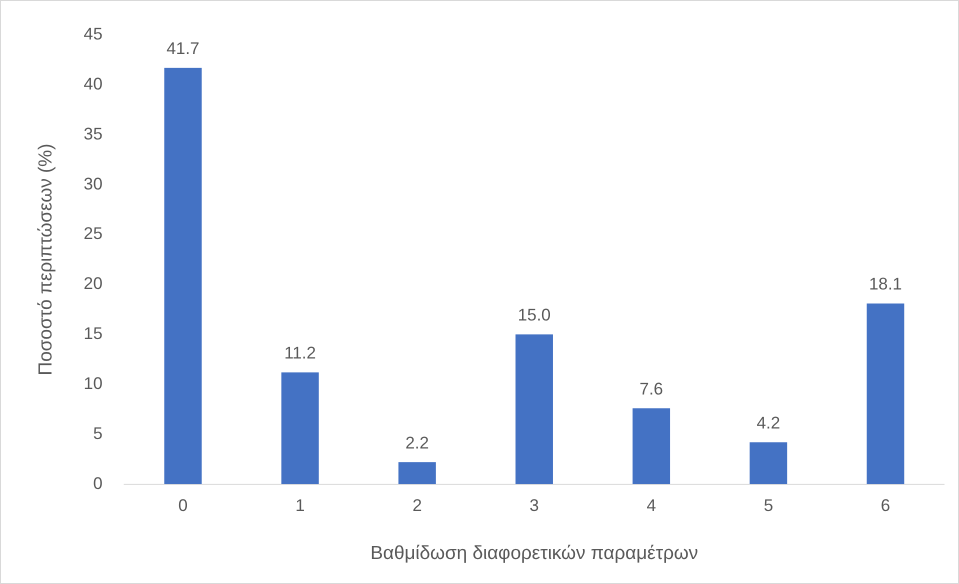 The width and height of the screenshot is (959, 584). Describe the element at coordinates (183, 505) in the screenshot. I see `x-tick-label: 0` at that location.